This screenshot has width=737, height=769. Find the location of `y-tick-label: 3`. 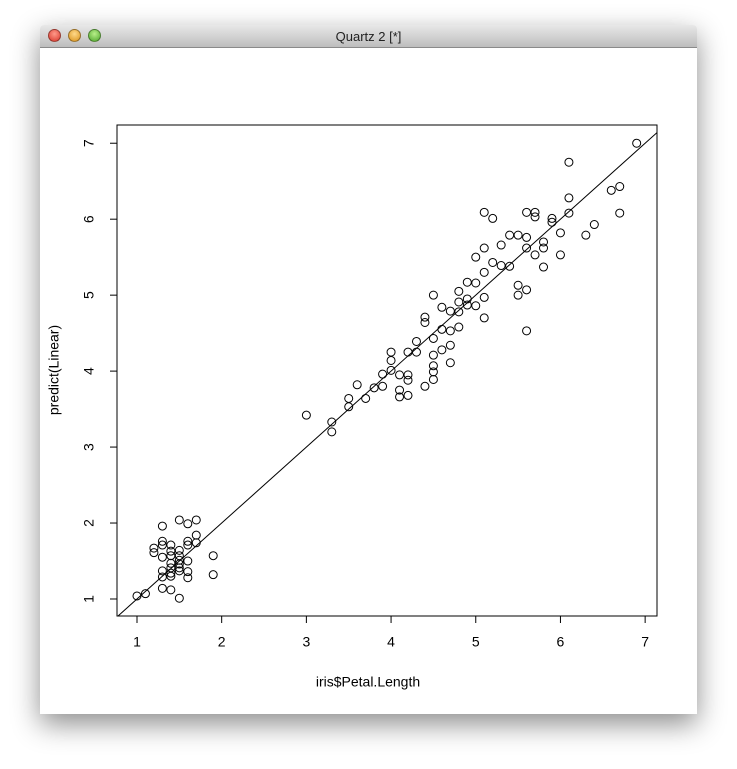

y-tick-label: 3 is located at coordinates (89, 447).